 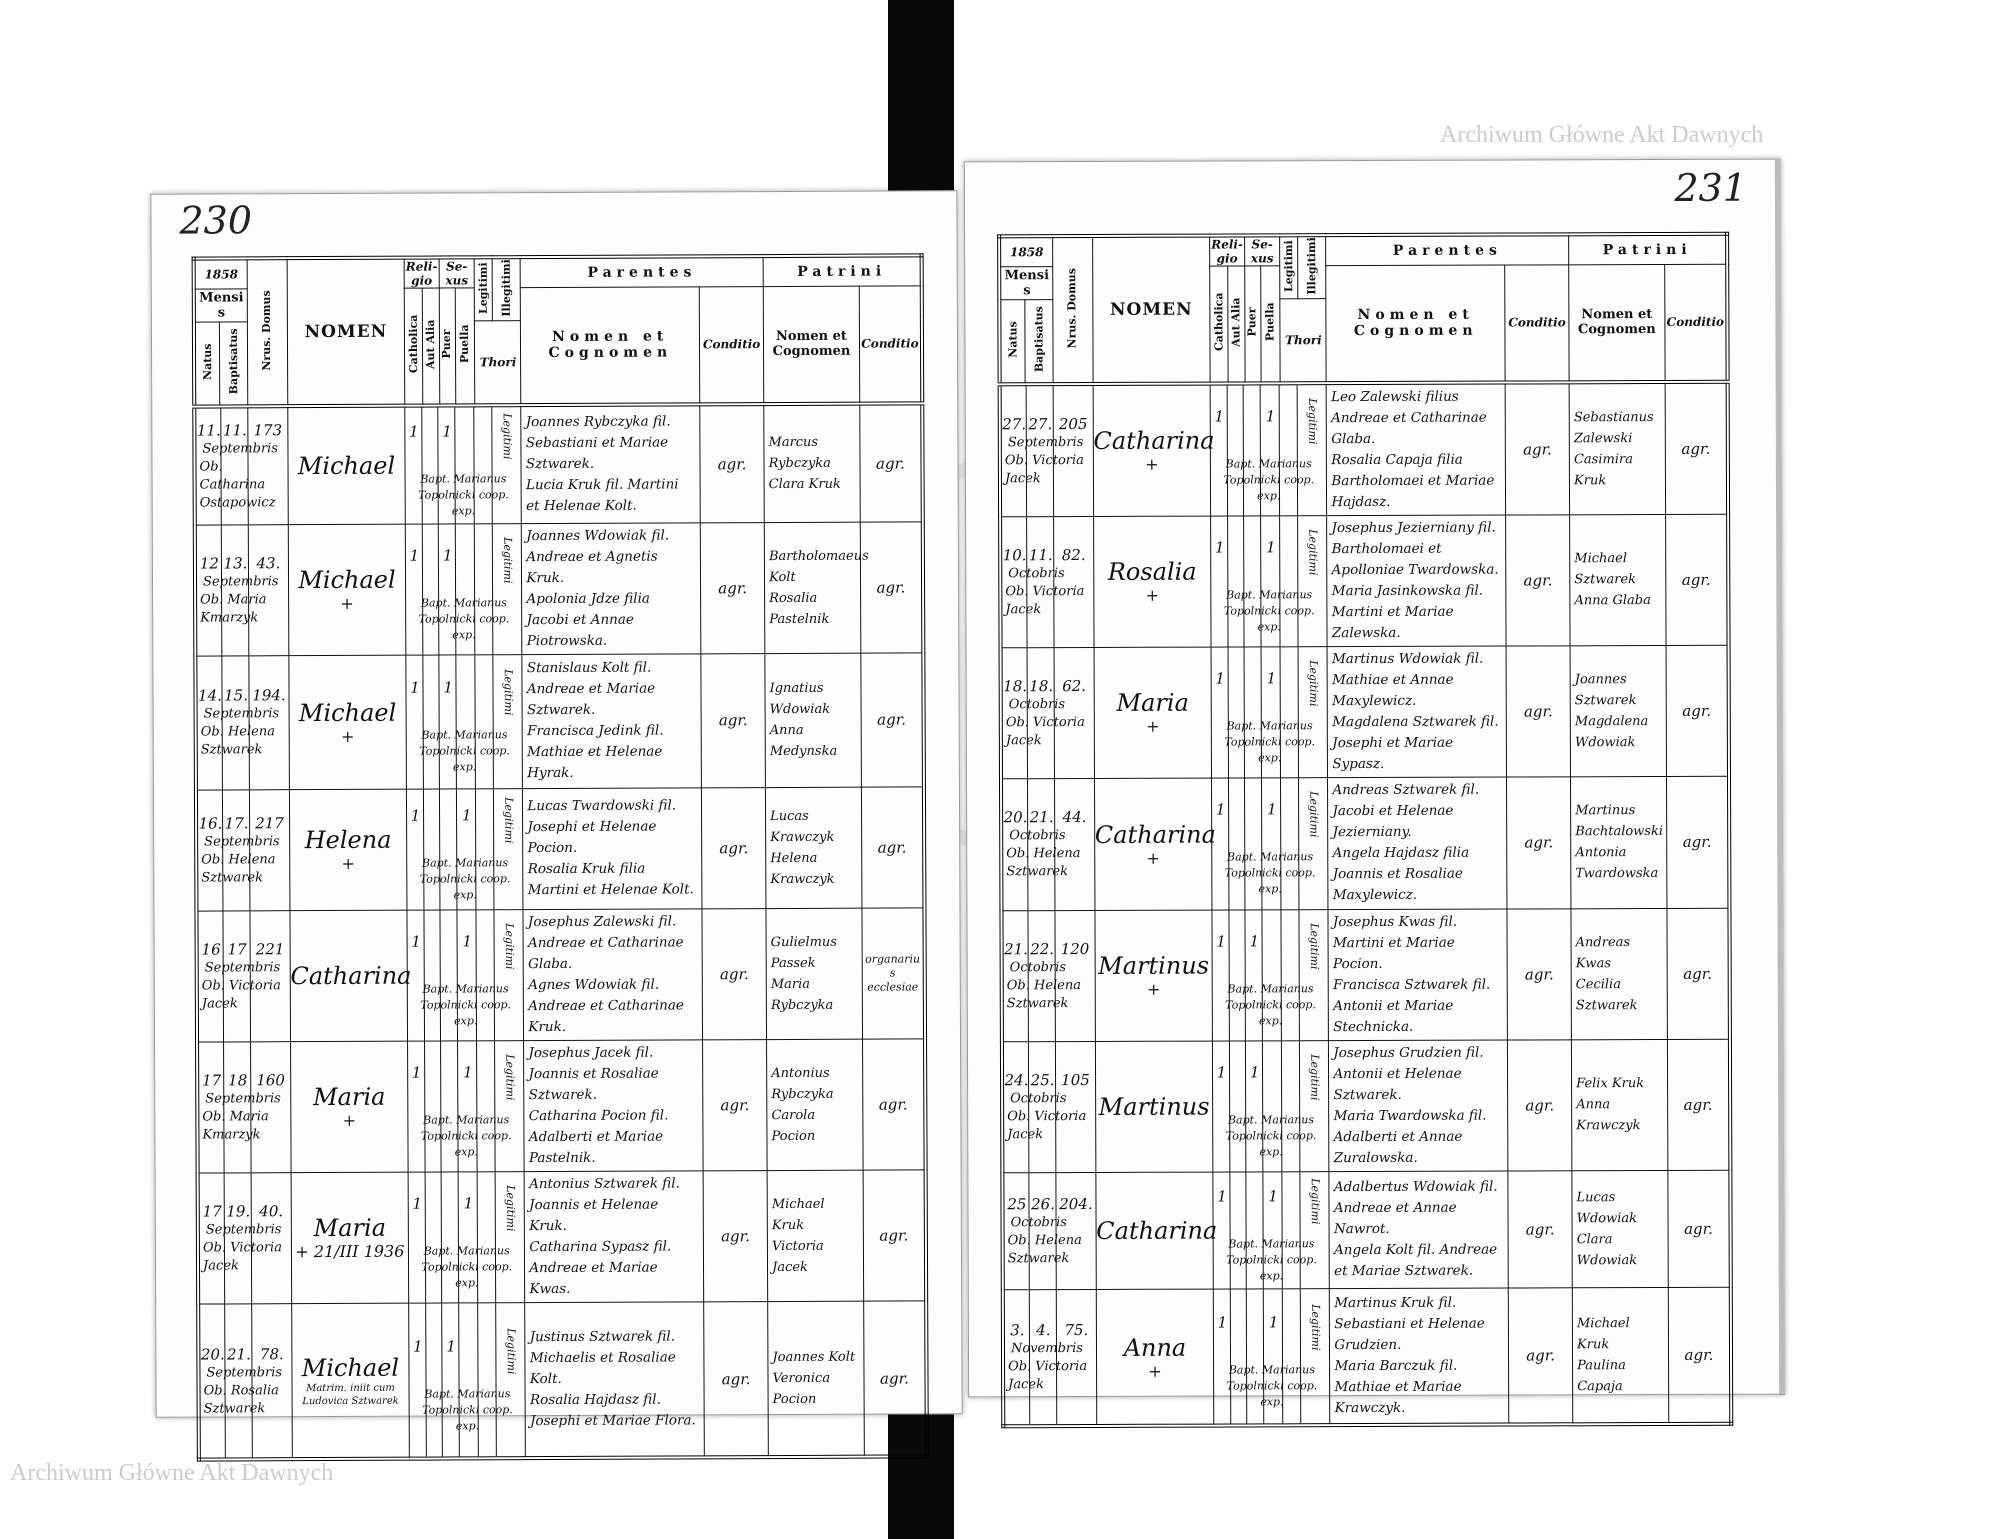 I want to click on nomen-header: NOMEN, so click(x=345, y=332).